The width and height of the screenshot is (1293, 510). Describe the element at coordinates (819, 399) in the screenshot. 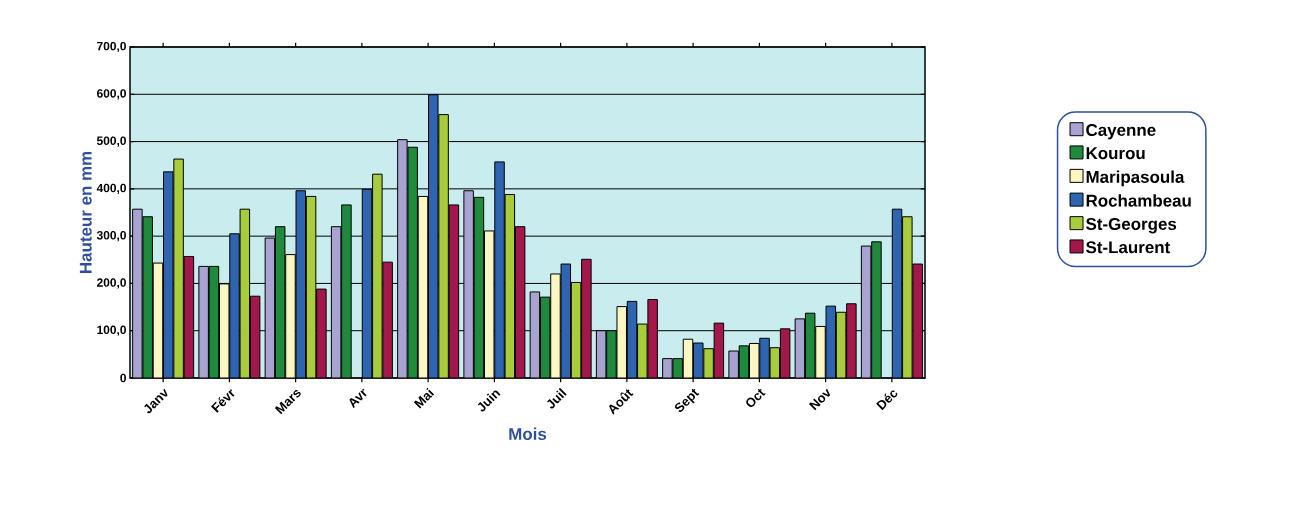

I see `x-tick-label: Nov` at that location.